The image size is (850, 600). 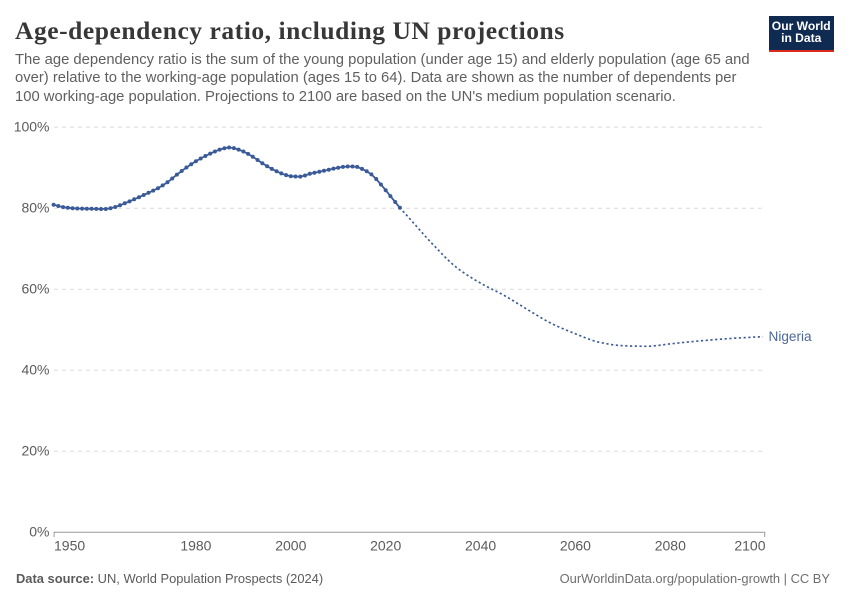 I want to click on svg-text: 2100, so click(x=749, y=546).